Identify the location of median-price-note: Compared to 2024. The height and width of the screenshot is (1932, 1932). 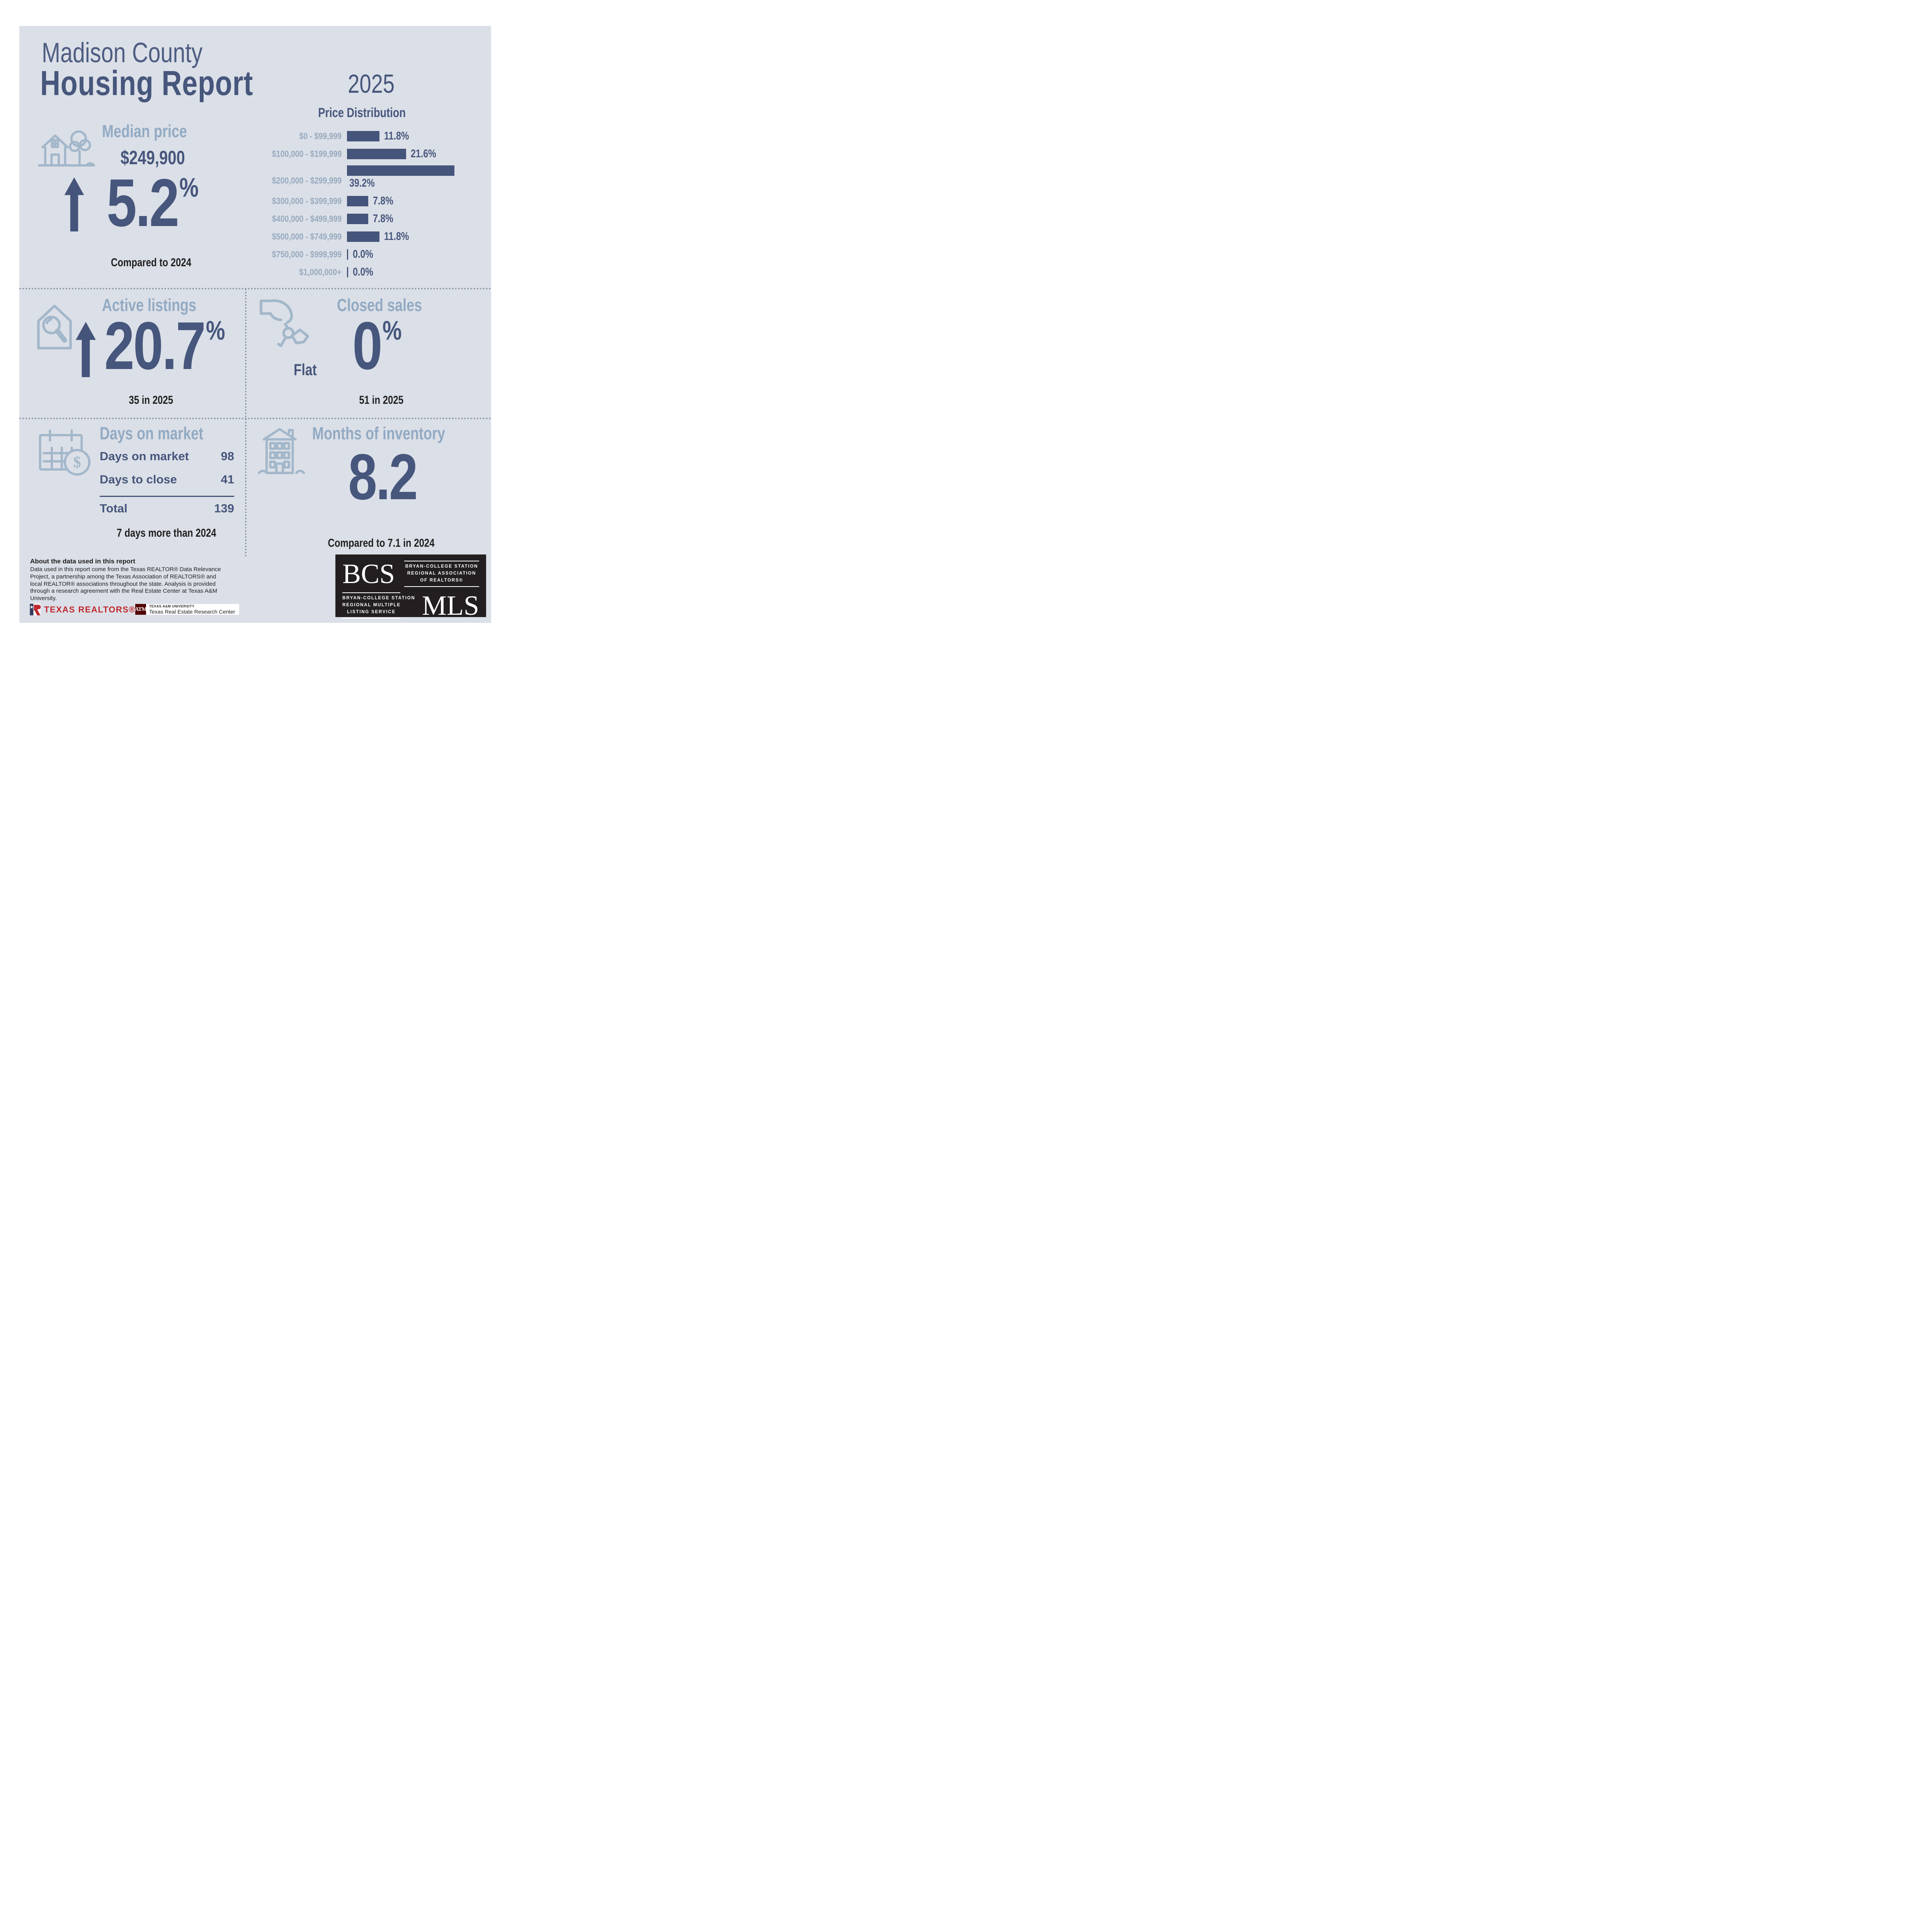
(152, 262).